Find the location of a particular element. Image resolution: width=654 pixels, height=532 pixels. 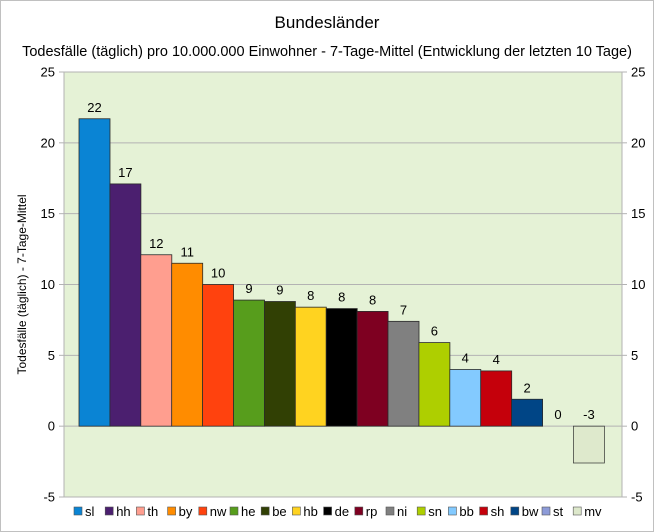

y-tick-label-right: 5 is located at coordinates (634, 355).